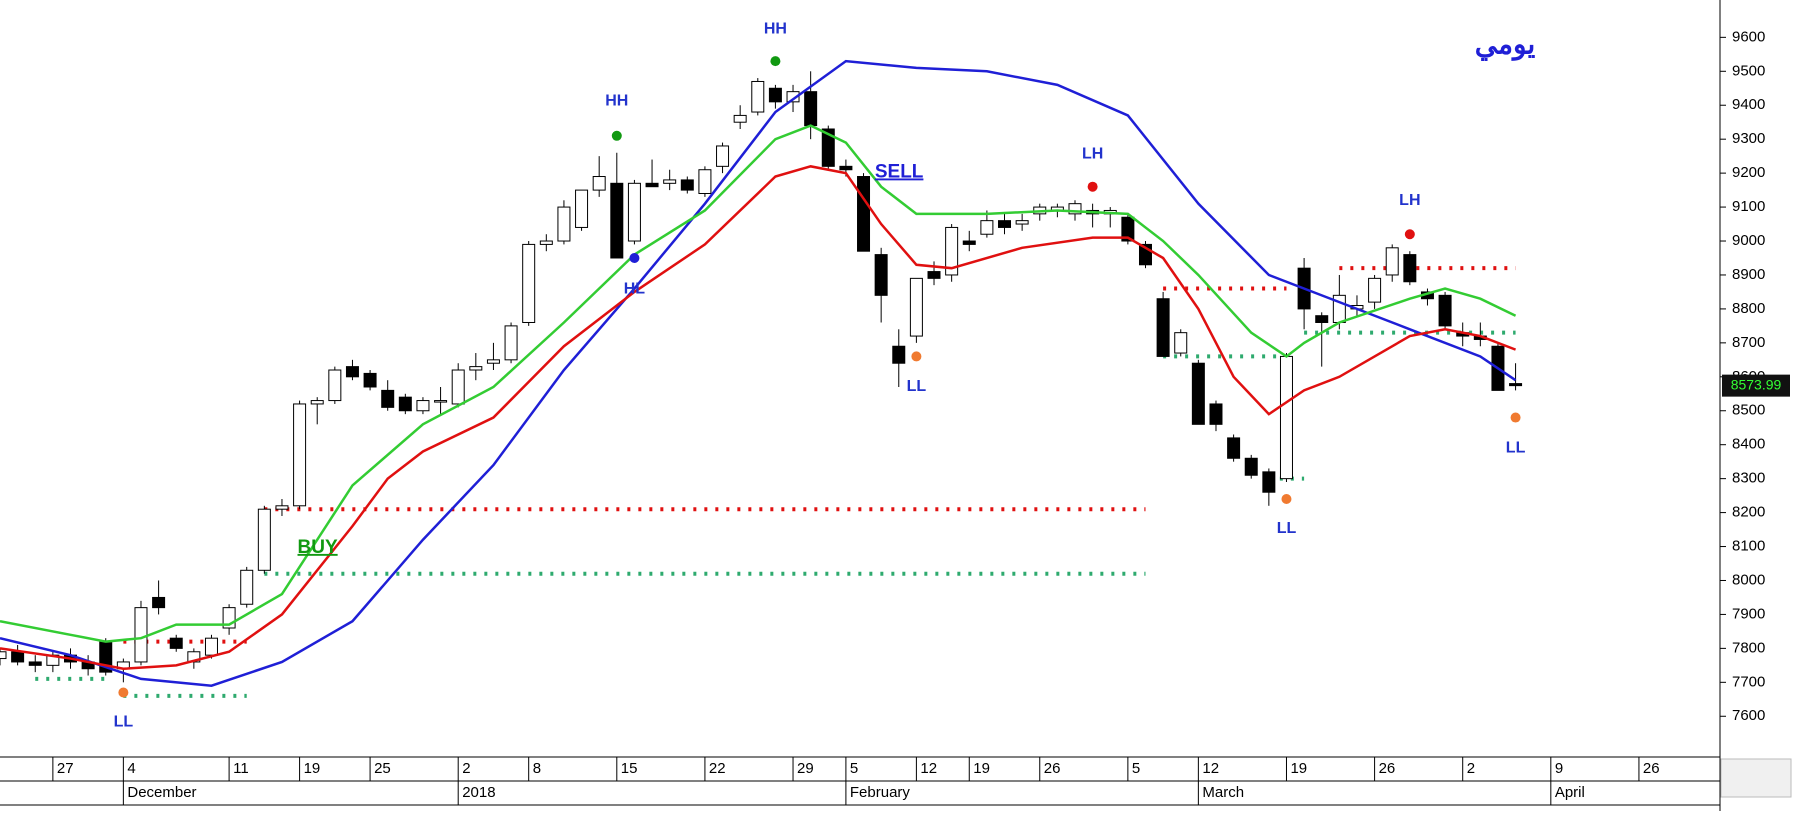 Image resolution: width=1799 pixels, height=816 pixels. What do you see at coordinates (1570, 792) in the screenshot?
I see `month-label: April` at bounding box center [1570, 792].